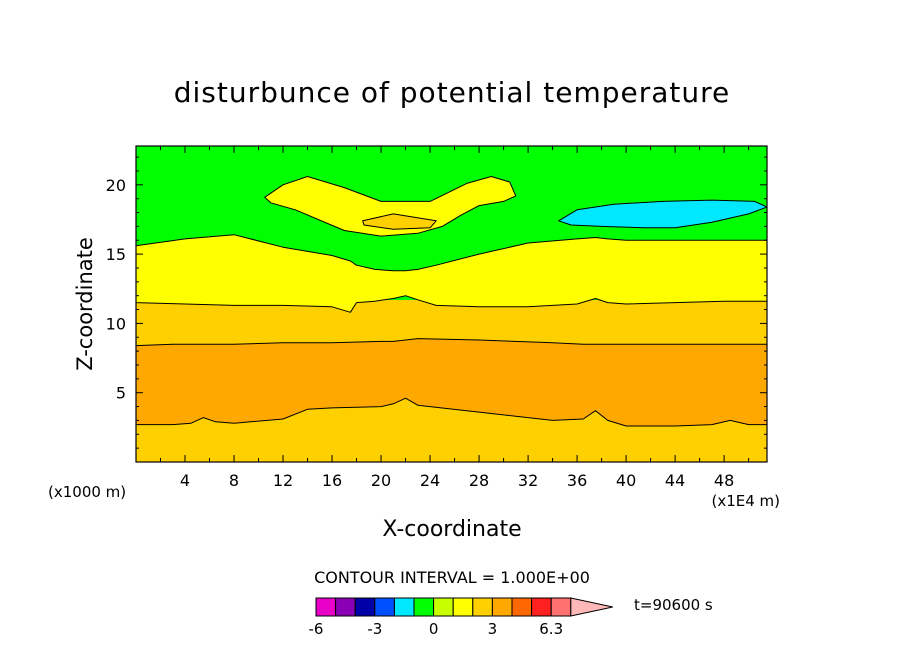 The height and width of the screenshot is (654, 904). What do you see at coordinates (381, 480) in the screenshot?
I see `x-tick-label: 20` at bounding box center [381, 480].